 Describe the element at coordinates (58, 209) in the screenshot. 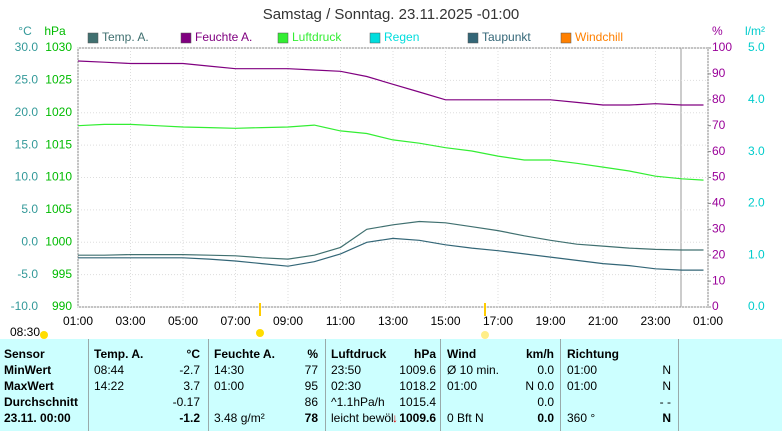

I see `y-tick-label: 1005` at that location.